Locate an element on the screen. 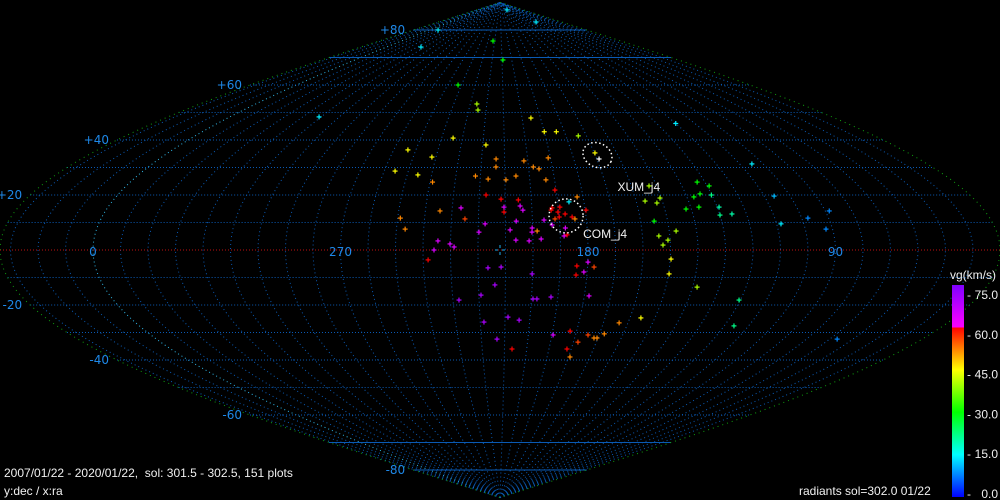 This screenshot has width=1000, height=500. colorbar-tick-label: 0.0 is located at coordinates (989, 493).